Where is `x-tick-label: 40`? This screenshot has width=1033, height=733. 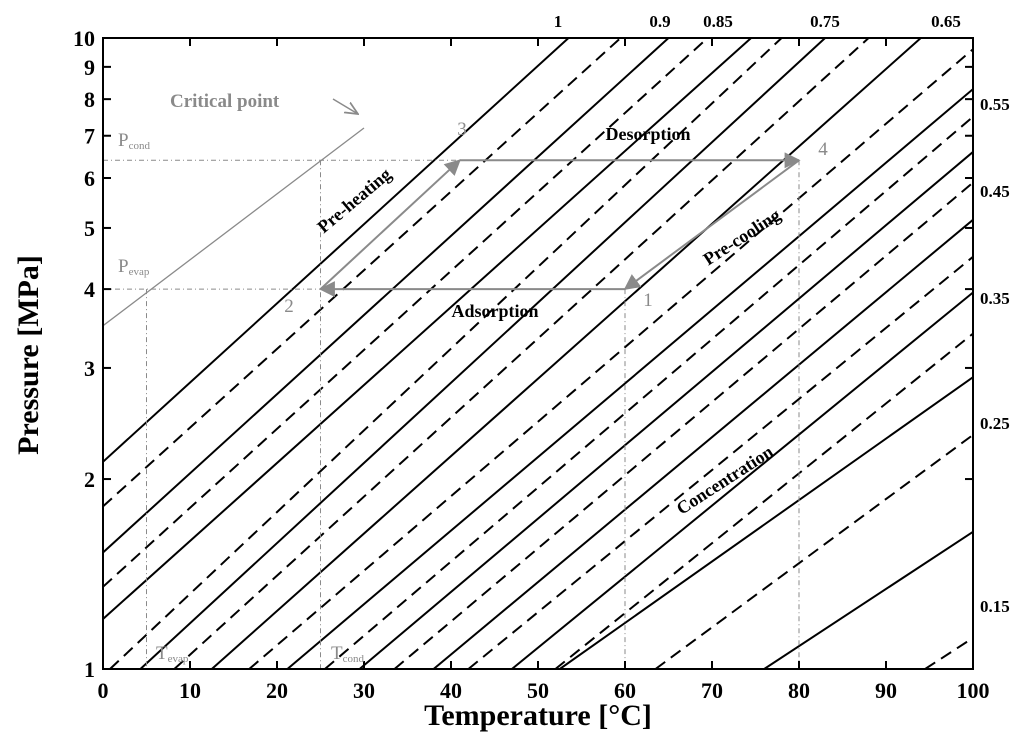 x-tick-label: 40 is located at coordinates (451, 690).